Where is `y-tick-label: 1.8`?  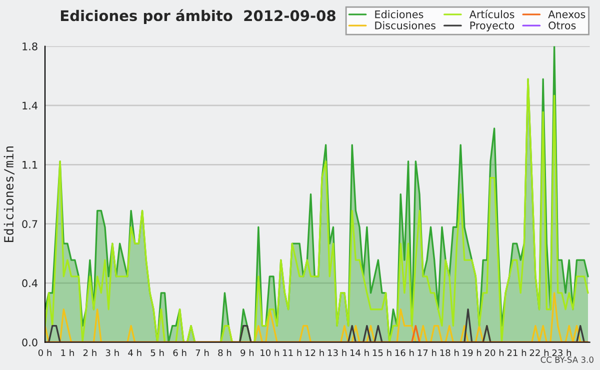 y-tick-label: 1.8 is located at coordinates (30, 46).